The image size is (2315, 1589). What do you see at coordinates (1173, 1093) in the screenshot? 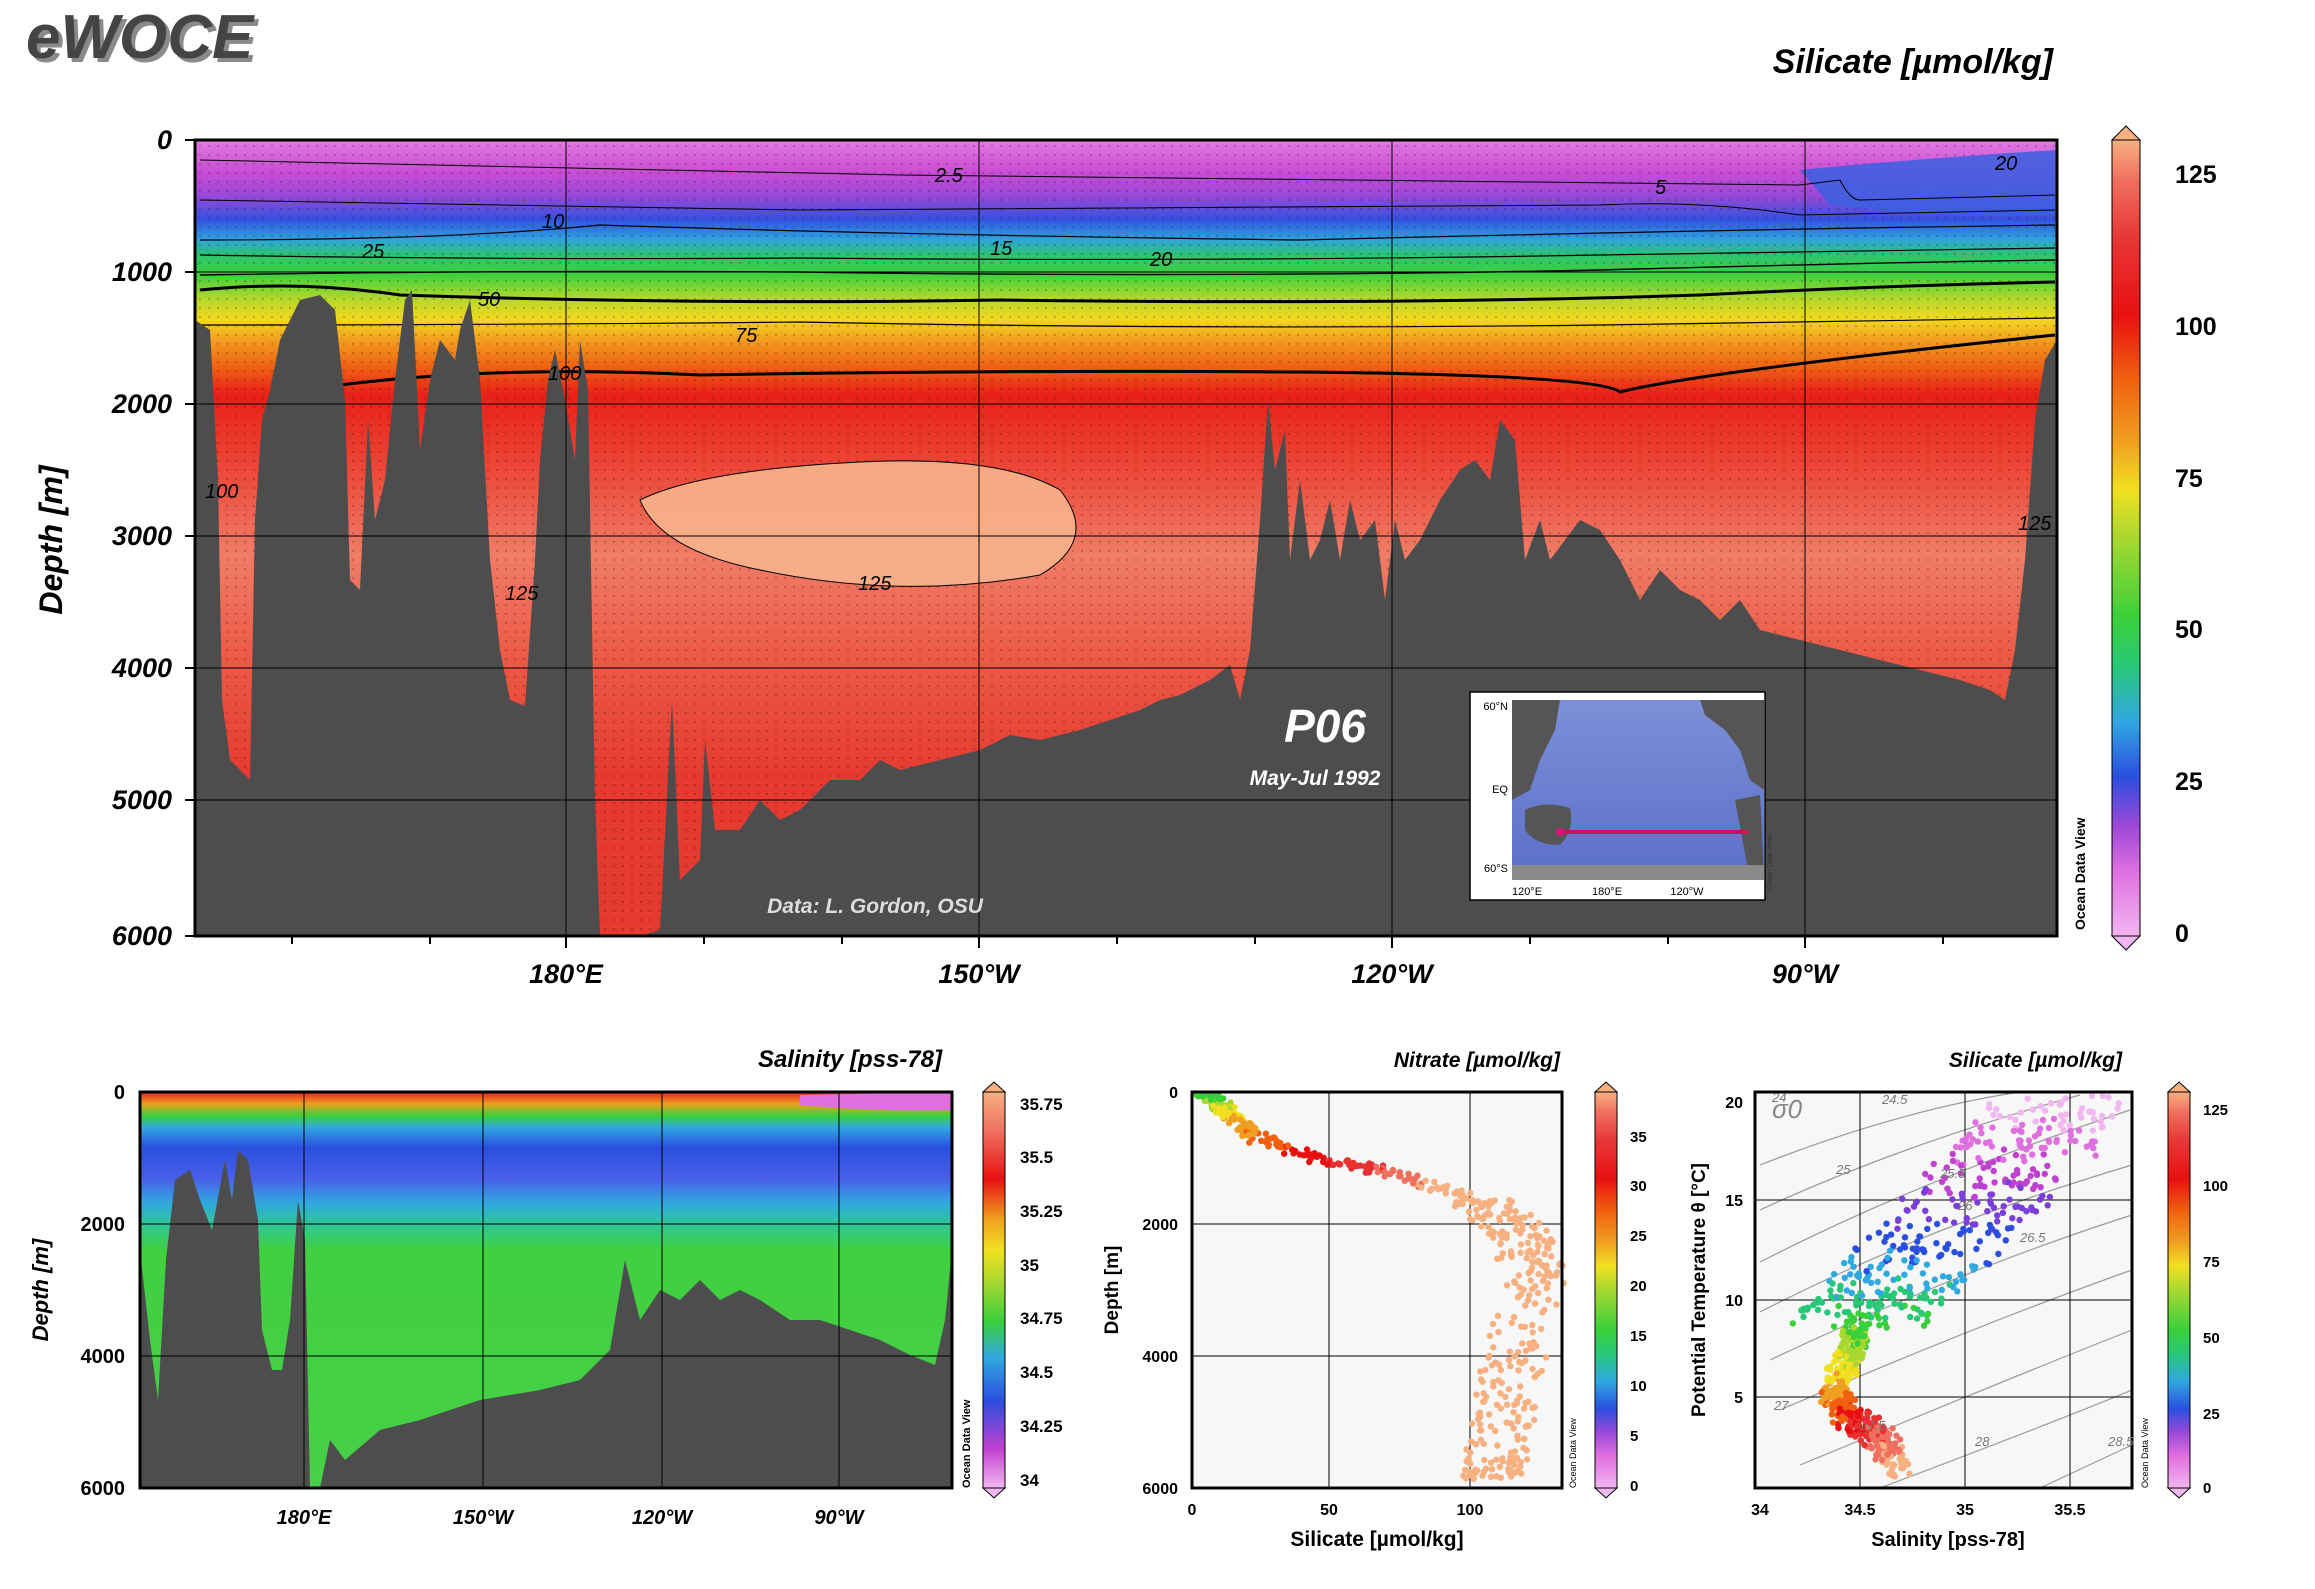
I see `y-tick-label: 0` at bounding box center [1173, 1093].